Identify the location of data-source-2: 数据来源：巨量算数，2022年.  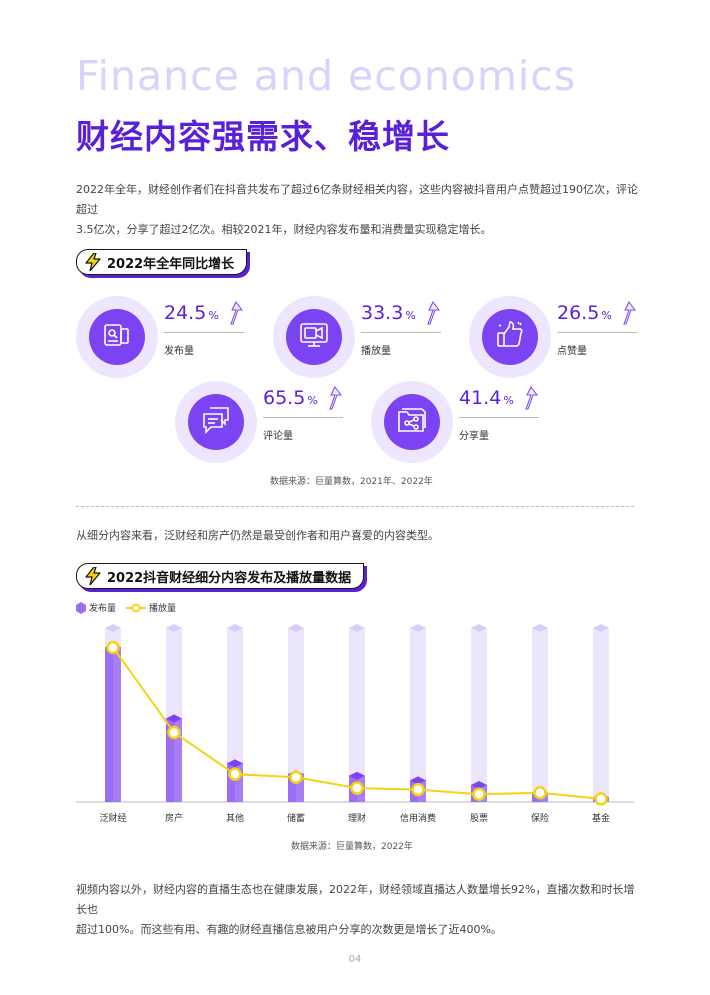
(352, 847).